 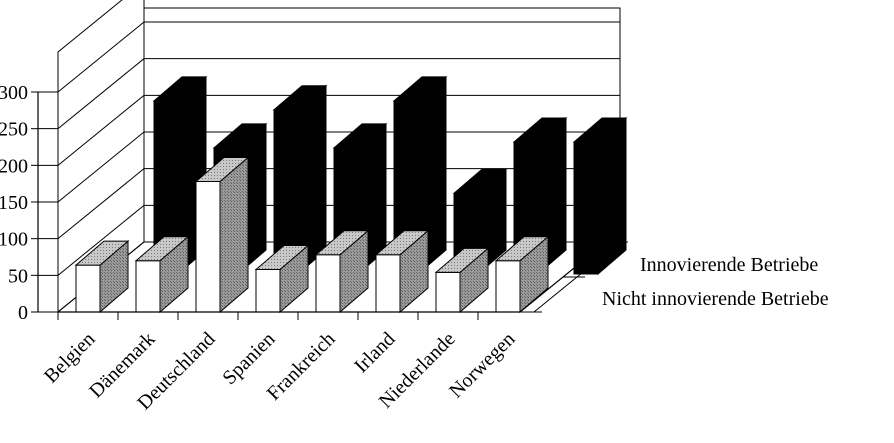 What do you see at coordinates (448, 292) in the screenshot?
I see `bar-nicht-innovierende-6-front` at bounding box center [448, 292].